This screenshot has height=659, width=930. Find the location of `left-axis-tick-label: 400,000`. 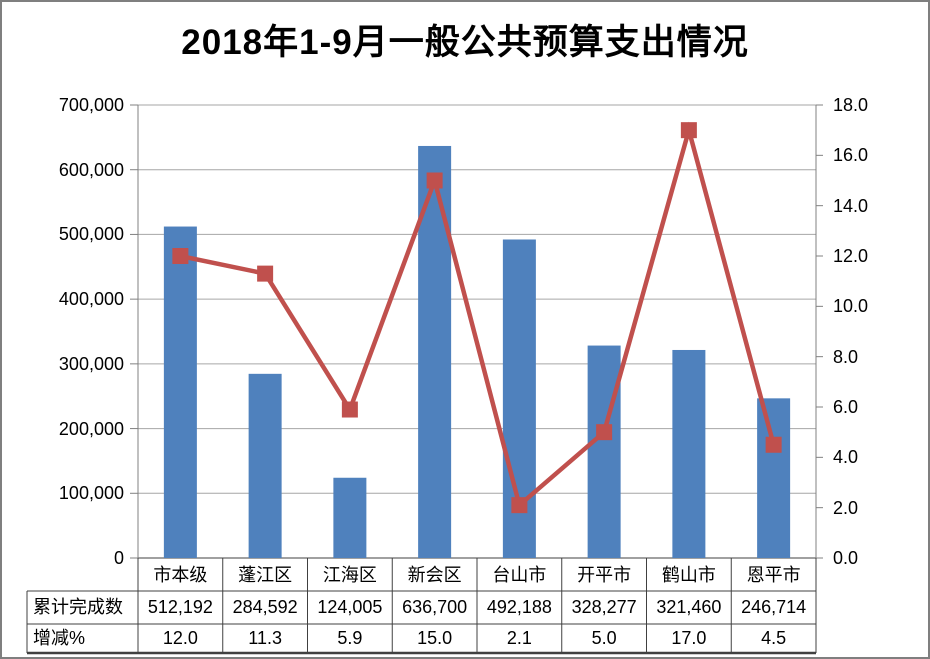

left-axis-tick-label: 400,000 is located at coordinates (91, 299).